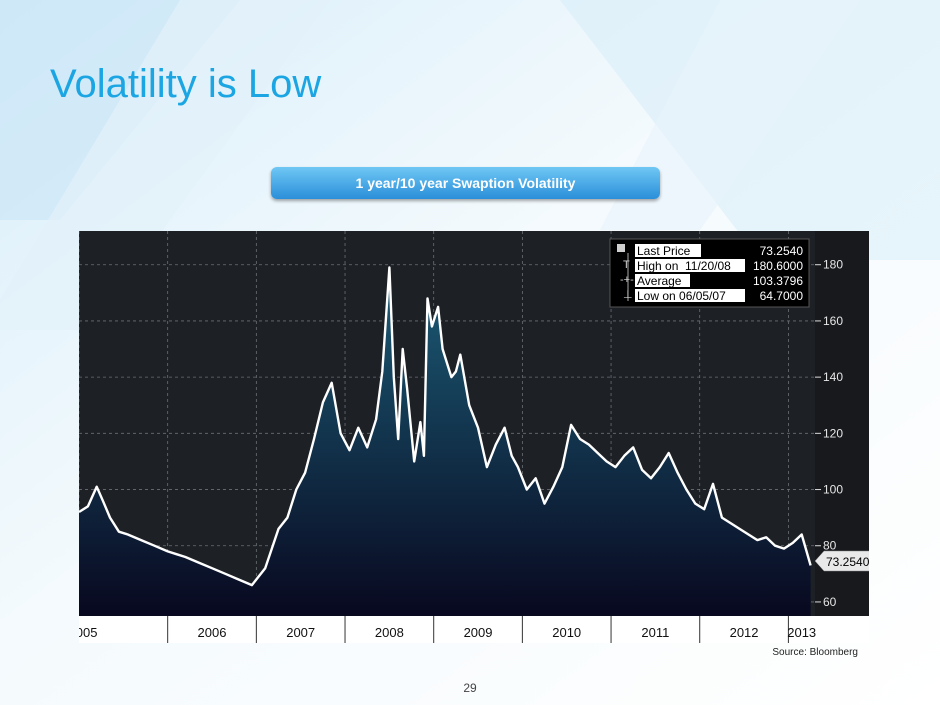 The width and height of the screenshot is (940, 705). I want to click on y-tick-label: 140, so click(833, 377).